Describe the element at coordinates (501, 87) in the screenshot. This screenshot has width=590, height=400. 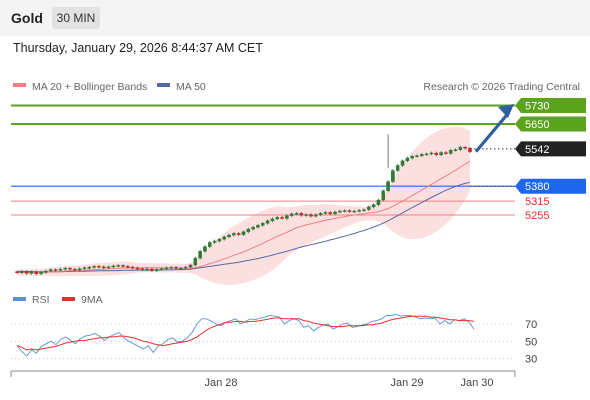
I see `credit-text: Research © 2026 Trading Central` at that location.